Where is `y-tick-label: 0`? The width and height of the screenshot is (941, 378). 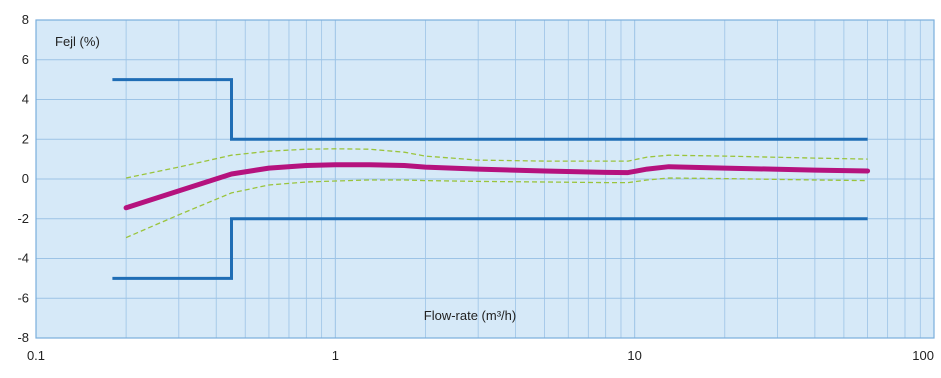 y-tick-label: 0 is located at coordinates (25, 178).